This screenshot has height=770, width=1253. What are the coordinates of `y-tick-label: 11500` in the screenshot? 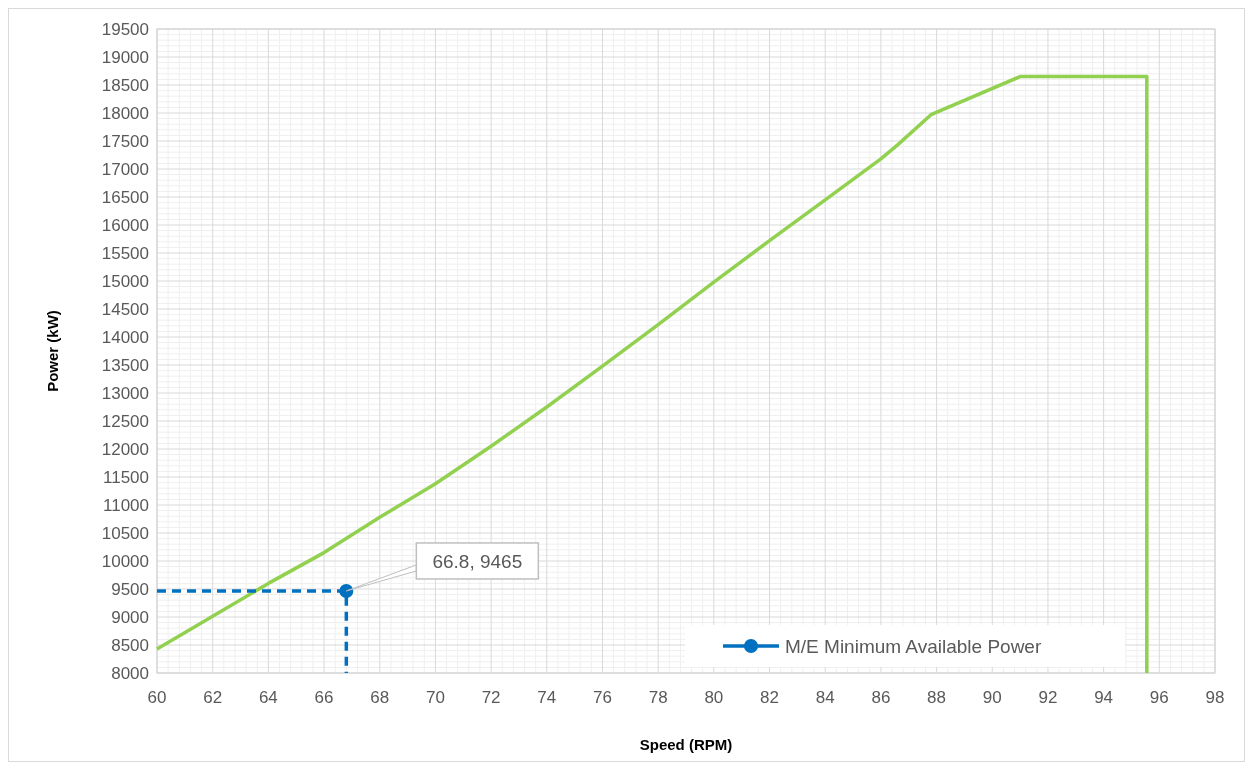 It's located at (125, 477).